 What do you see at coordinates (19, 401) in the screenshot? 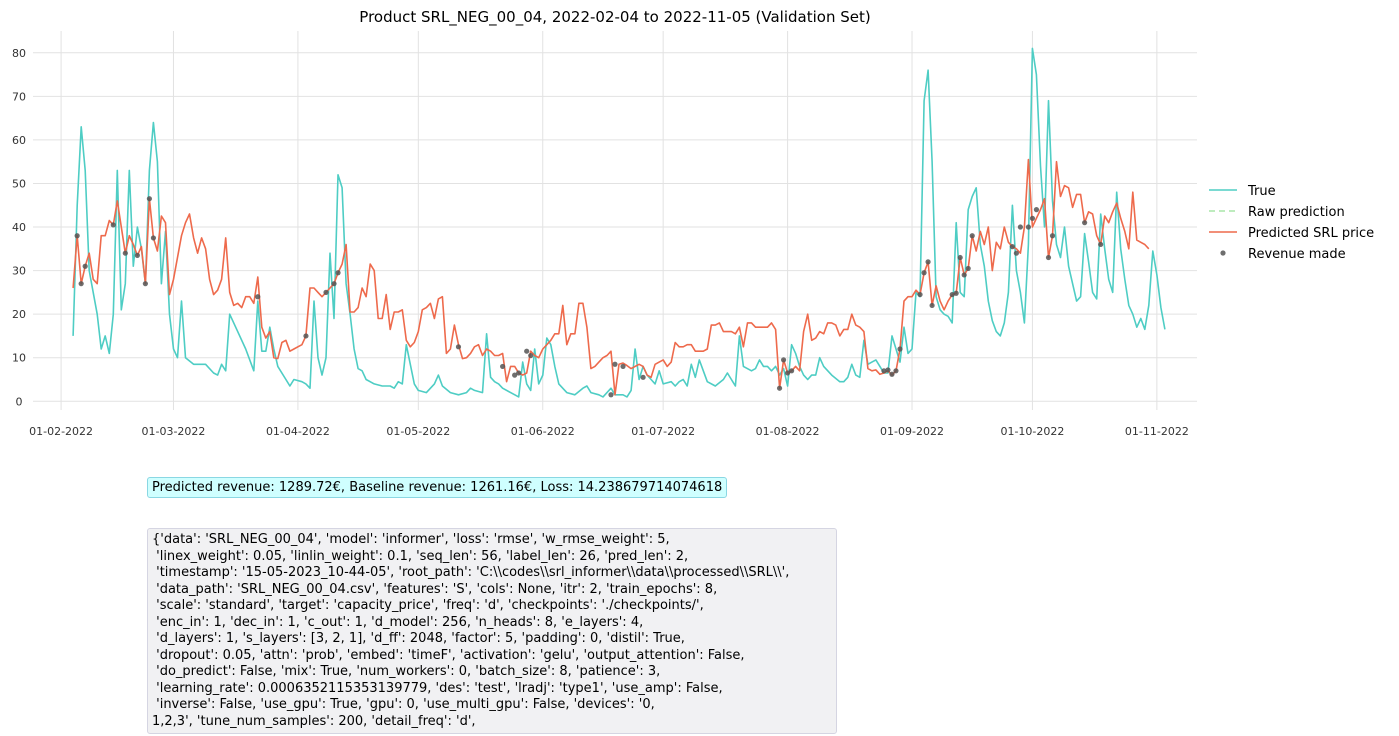
I see `y-tick-label: 0` at bounding box center [19, 401].